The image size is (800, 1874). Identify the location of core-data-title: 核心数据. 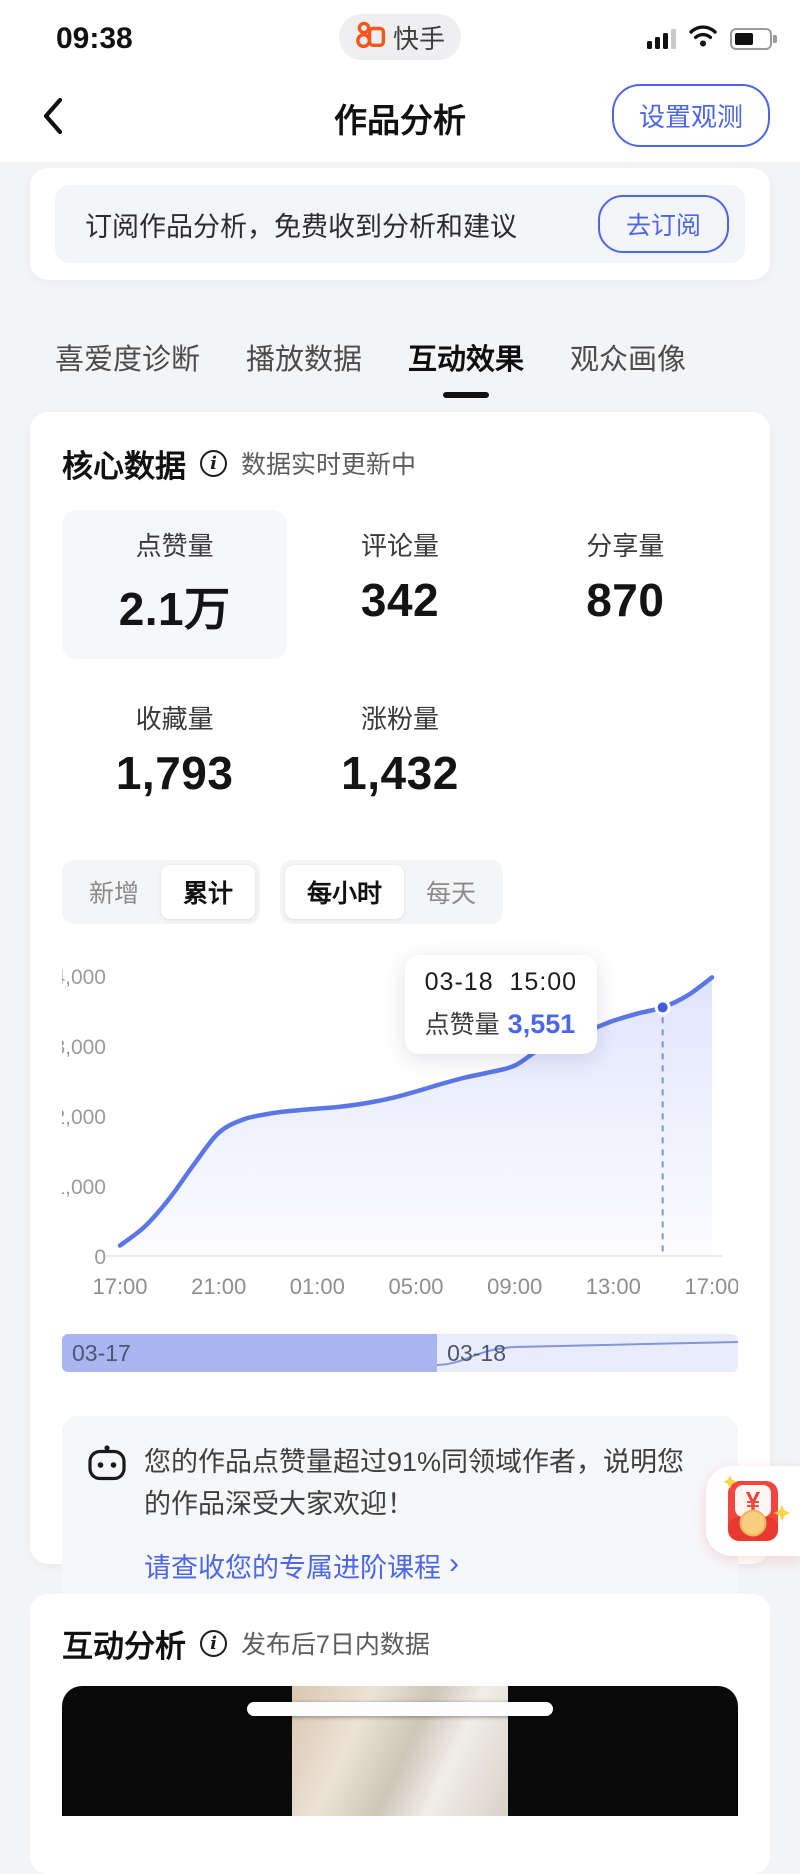
(124, 466).